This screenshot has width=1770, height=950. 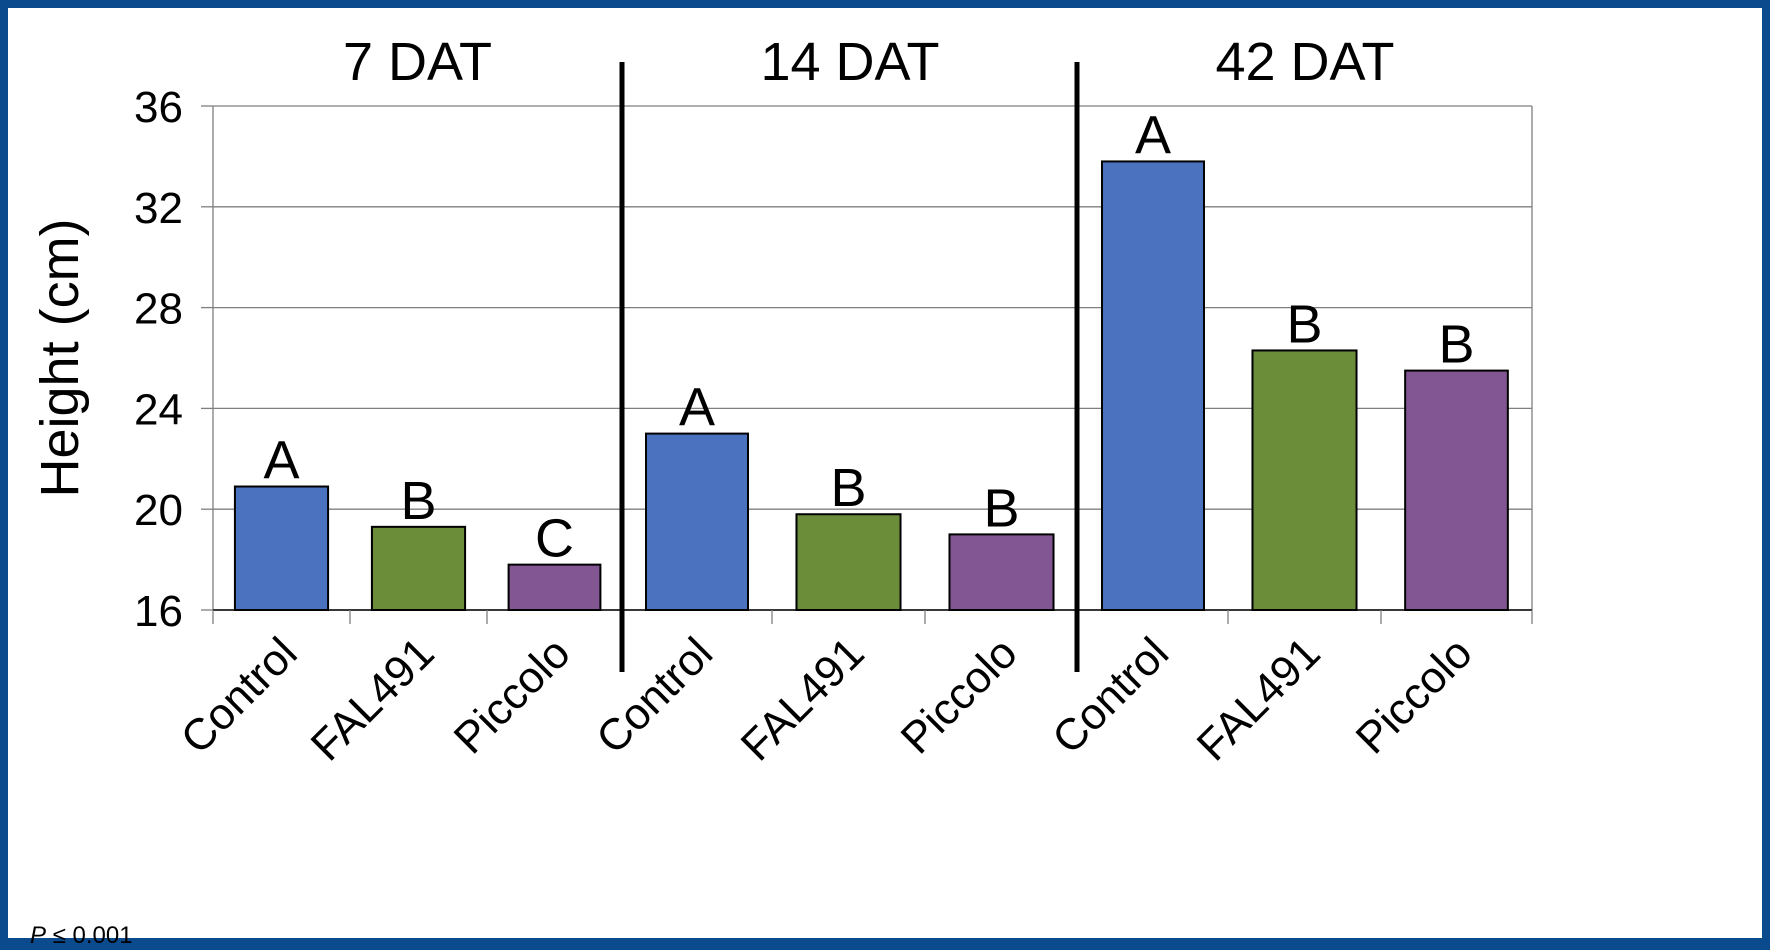 What do you see at coordinates (158, 309) in the screenshot?
I see `y-tick-label: 28` at bounding box center [158, 309].